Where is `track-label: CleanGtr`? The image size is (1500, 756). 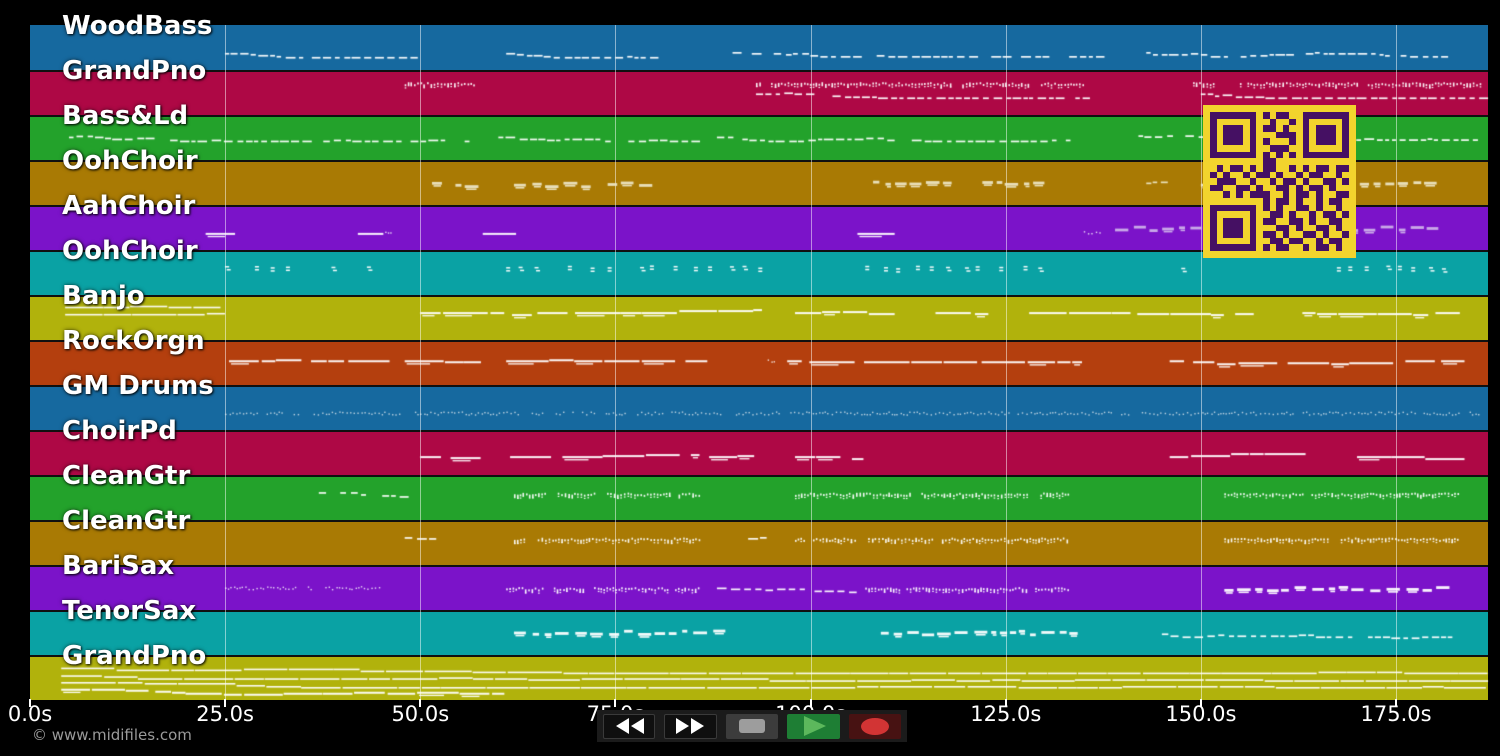 track-label: CleanGtr is located at coordinates (126, 476).